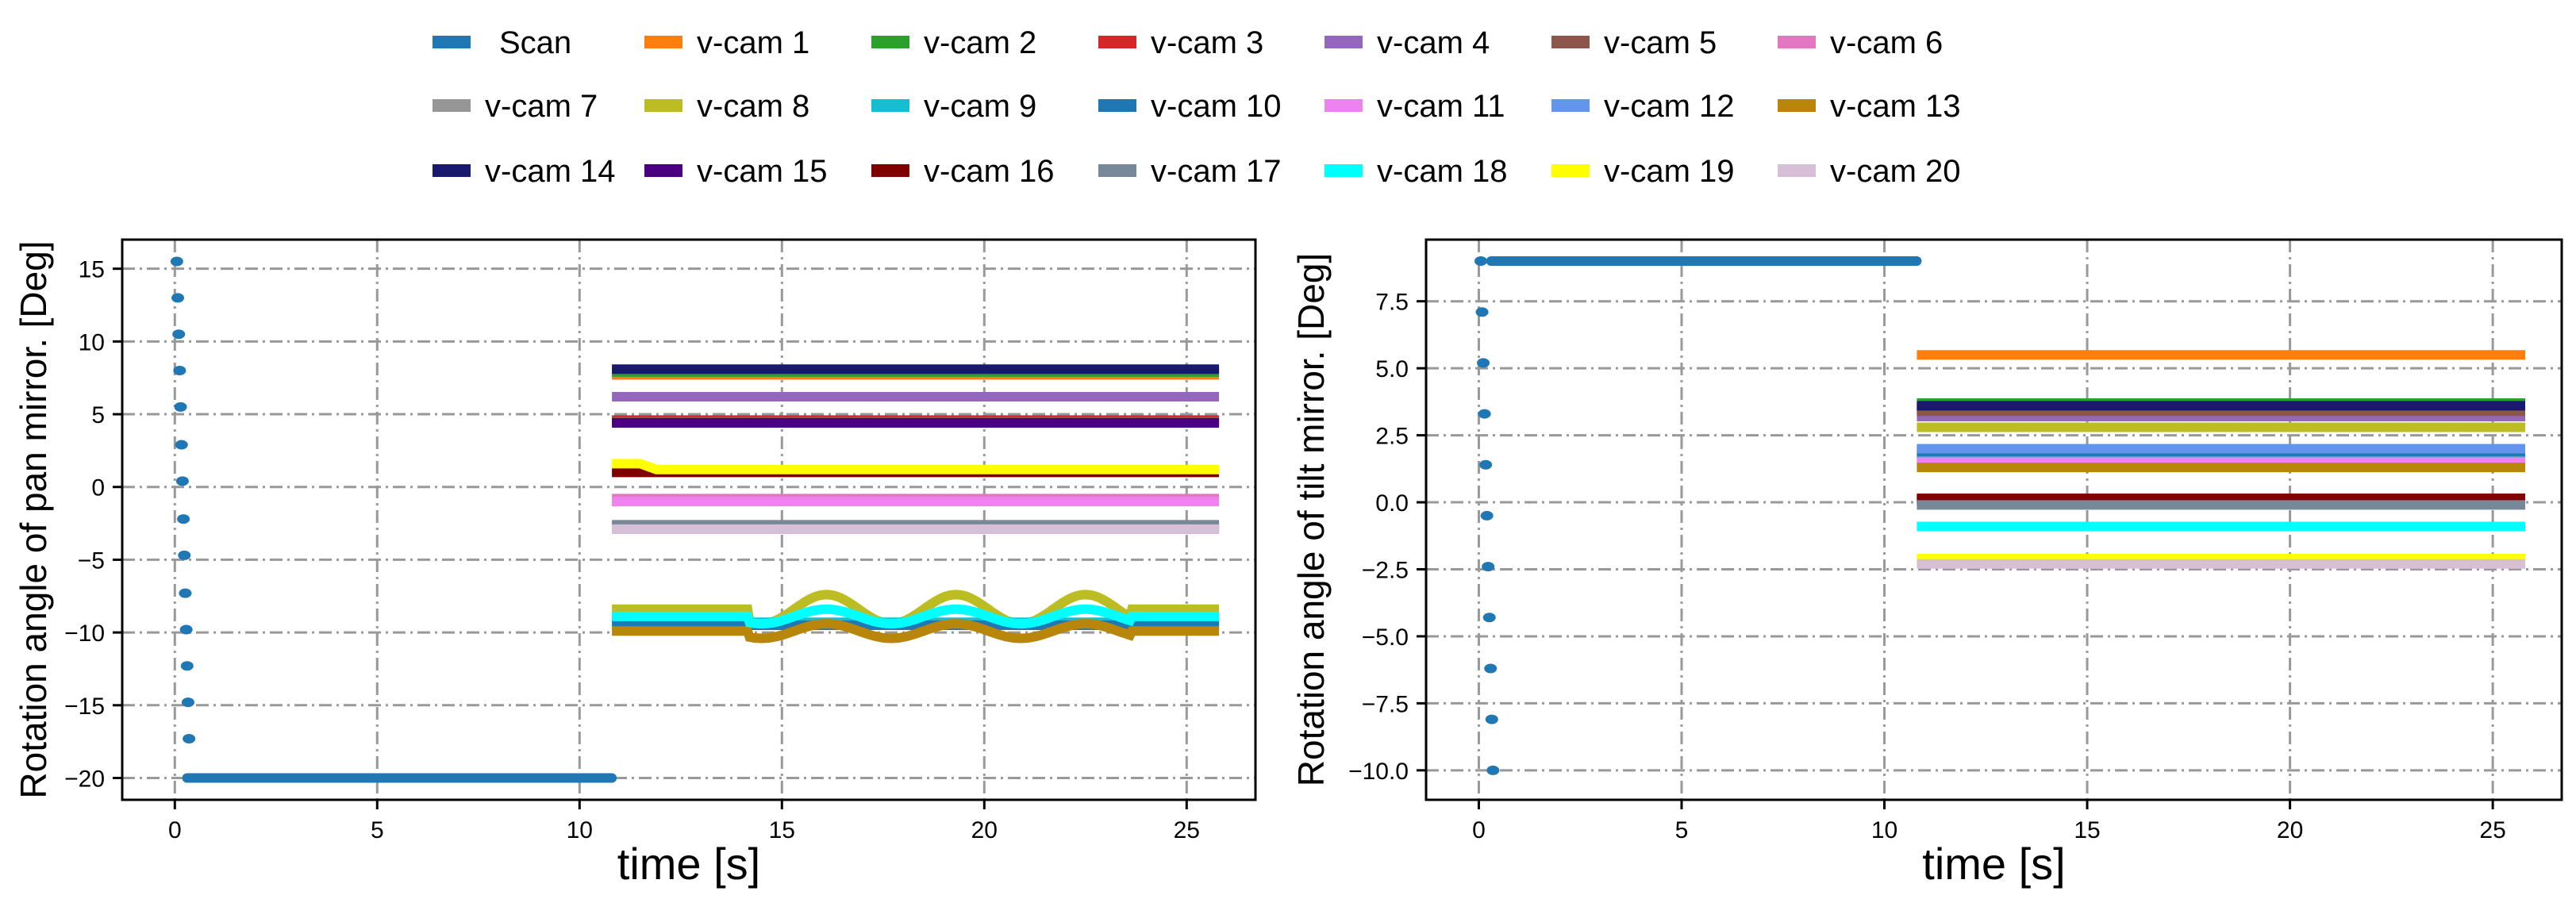 The width and height of the screenshot is (2576, 922). I want to click on legend-label-v-cam-1: v-cam 1, so click(753, 43).